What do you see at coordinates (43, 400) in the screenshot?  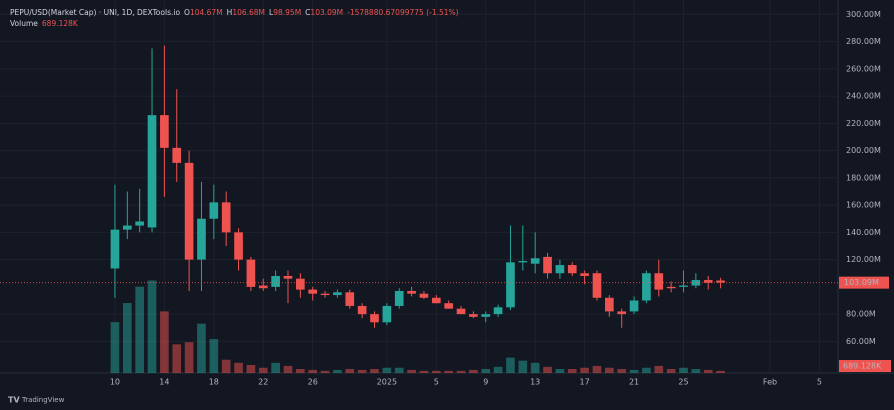 I see `branding: TradingView` at bounding box center [43, 400].